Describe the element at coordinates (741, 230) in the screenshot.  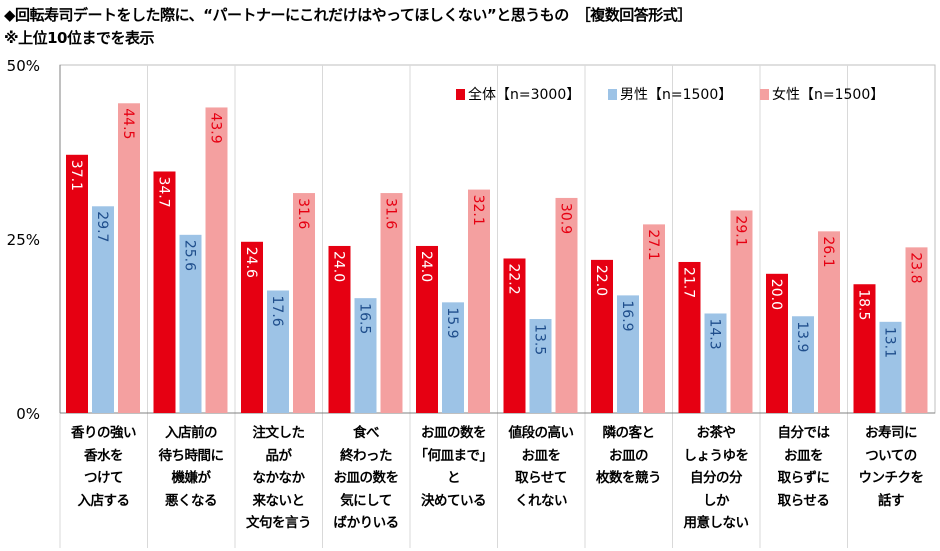
I see `data-label: 29.1` at that location.